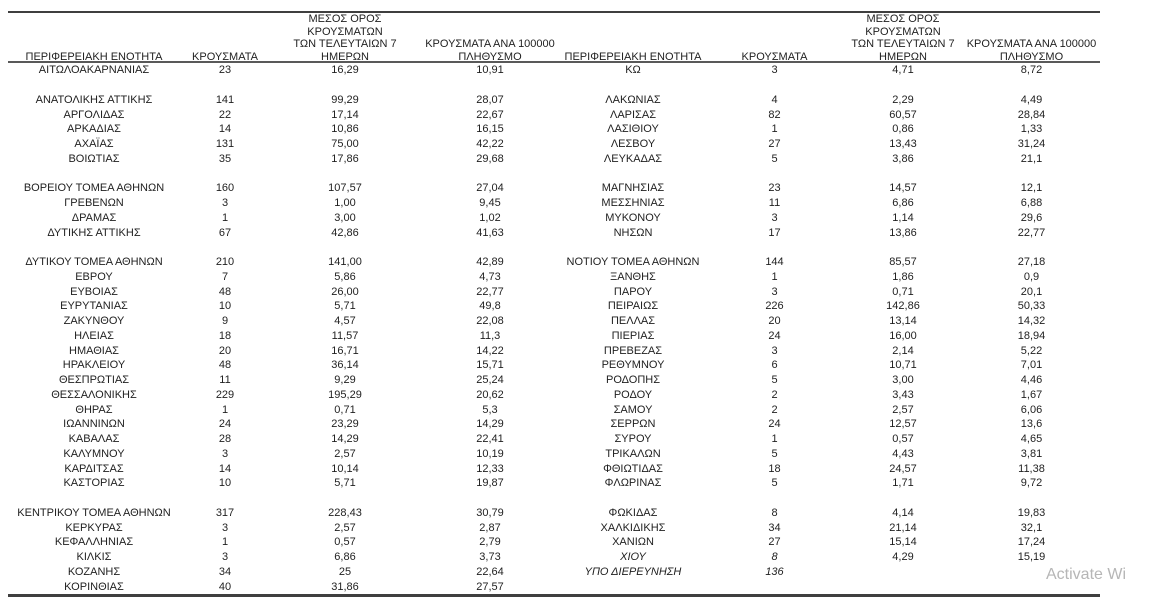 This screenshot has width=1153, height=601. Describe the element at coordinates (225, 114) in the screenshot. I see `cases-cell-left: 22` at that location.